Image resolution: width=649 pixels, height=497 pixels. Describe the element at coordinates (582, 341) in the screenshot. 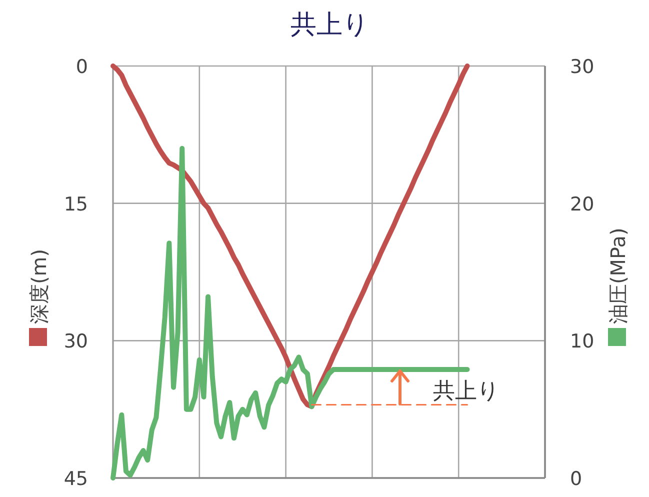

I see `y2-tick-label: 10` at that location.